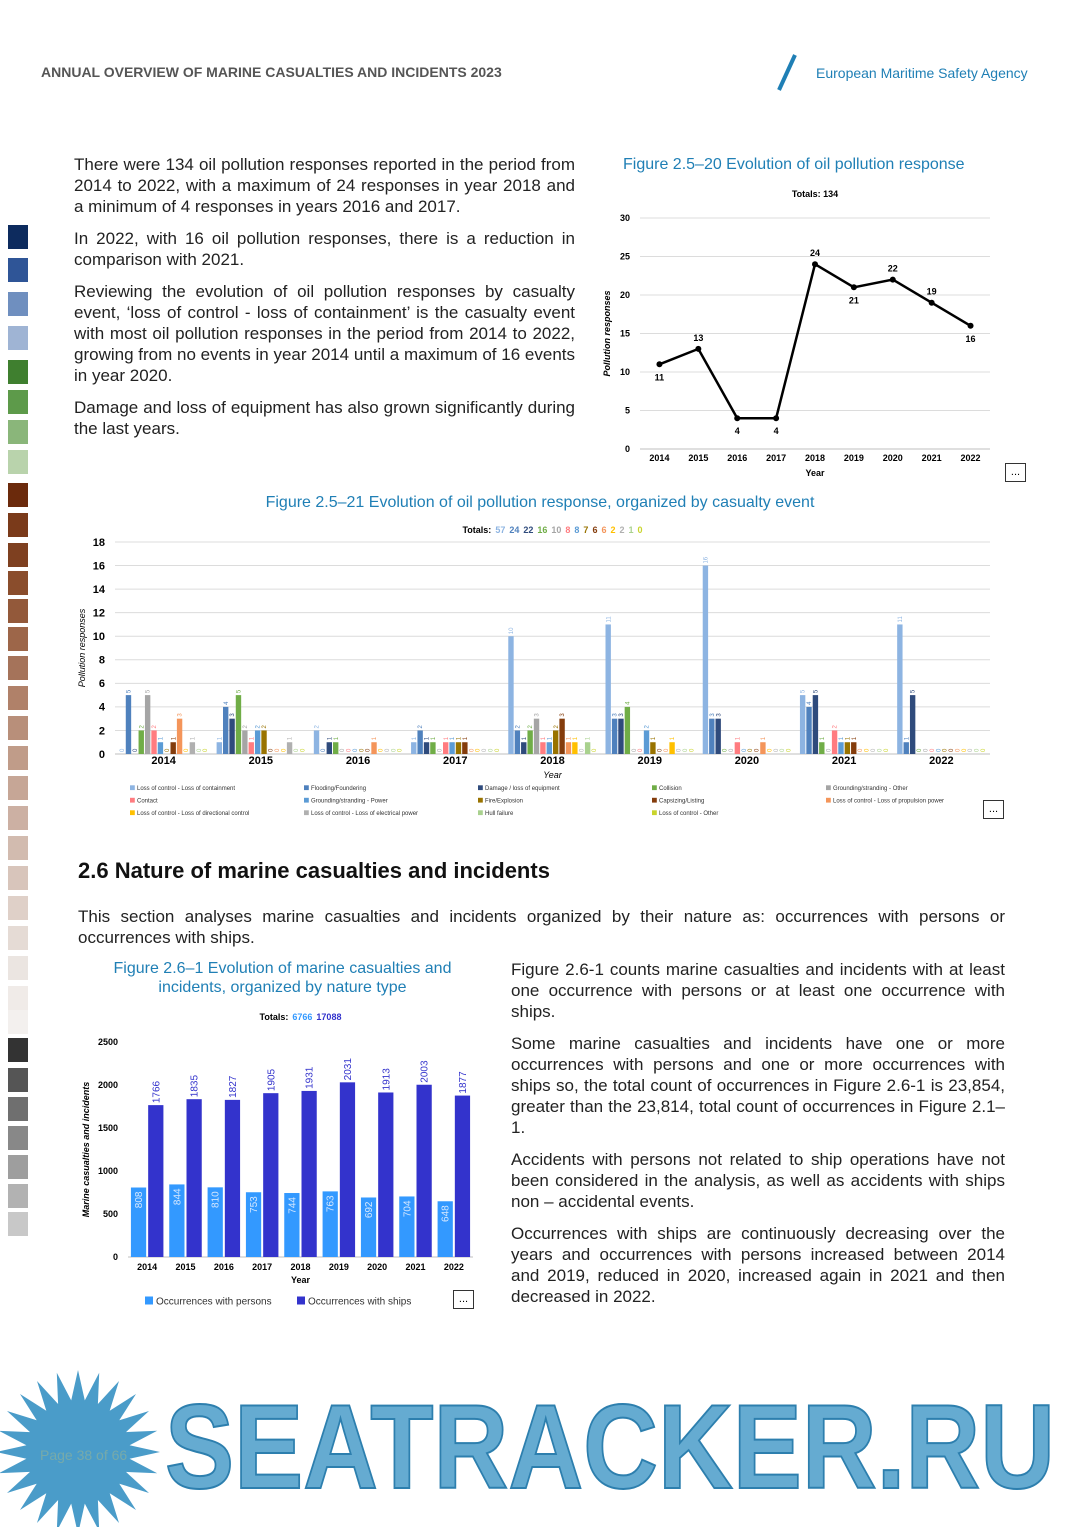 The width and height of the screenshot is (1080, 1527). I want to click on data-label: 19, so click(932, 292).